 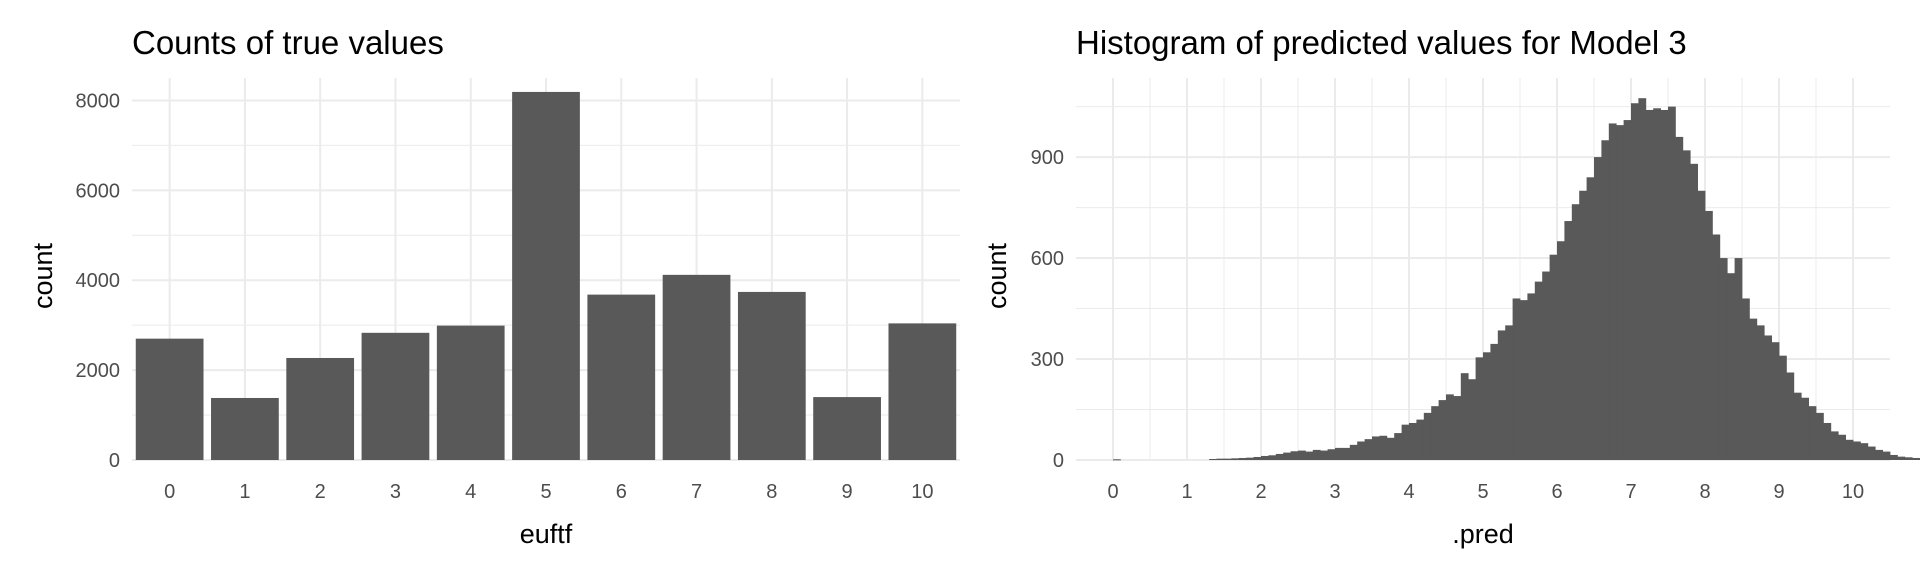 I want to click on x-tick-label: 3, so click(x=395, y=492).